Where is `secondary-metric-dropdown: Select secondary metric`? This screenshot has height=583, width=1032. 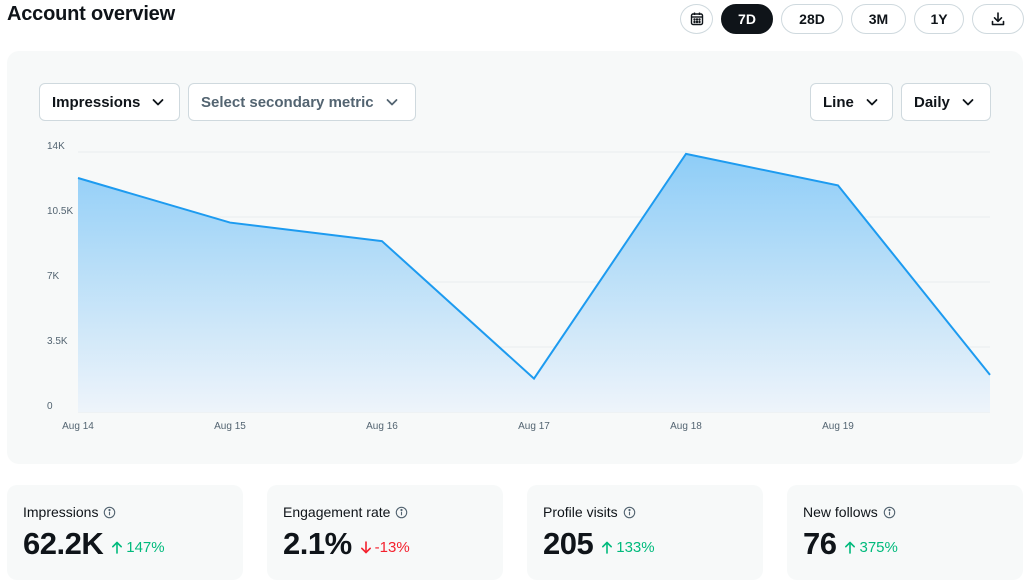 secondary-metric-dropdown: Select secondary metric is located at coordinates (302, 102).